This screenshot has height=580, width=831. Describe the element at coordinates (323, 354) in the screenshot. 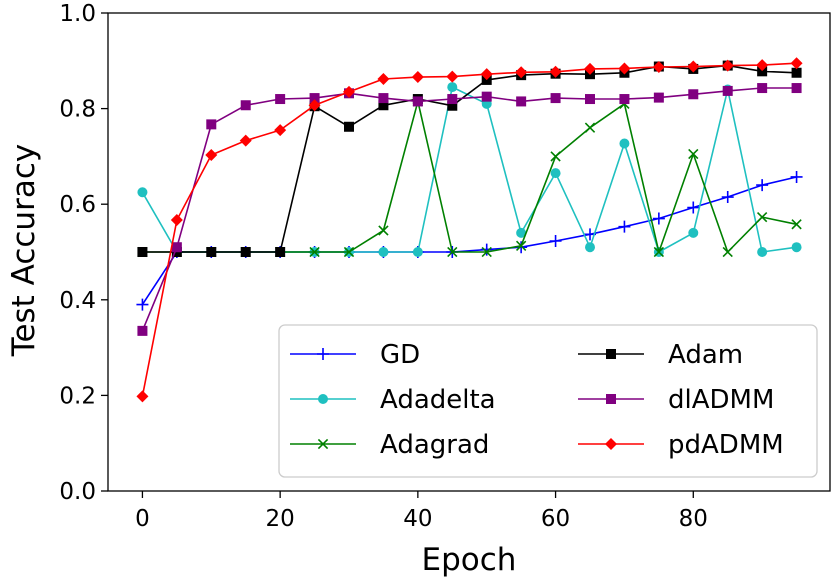

I see `legend-marker-gd` at that location.